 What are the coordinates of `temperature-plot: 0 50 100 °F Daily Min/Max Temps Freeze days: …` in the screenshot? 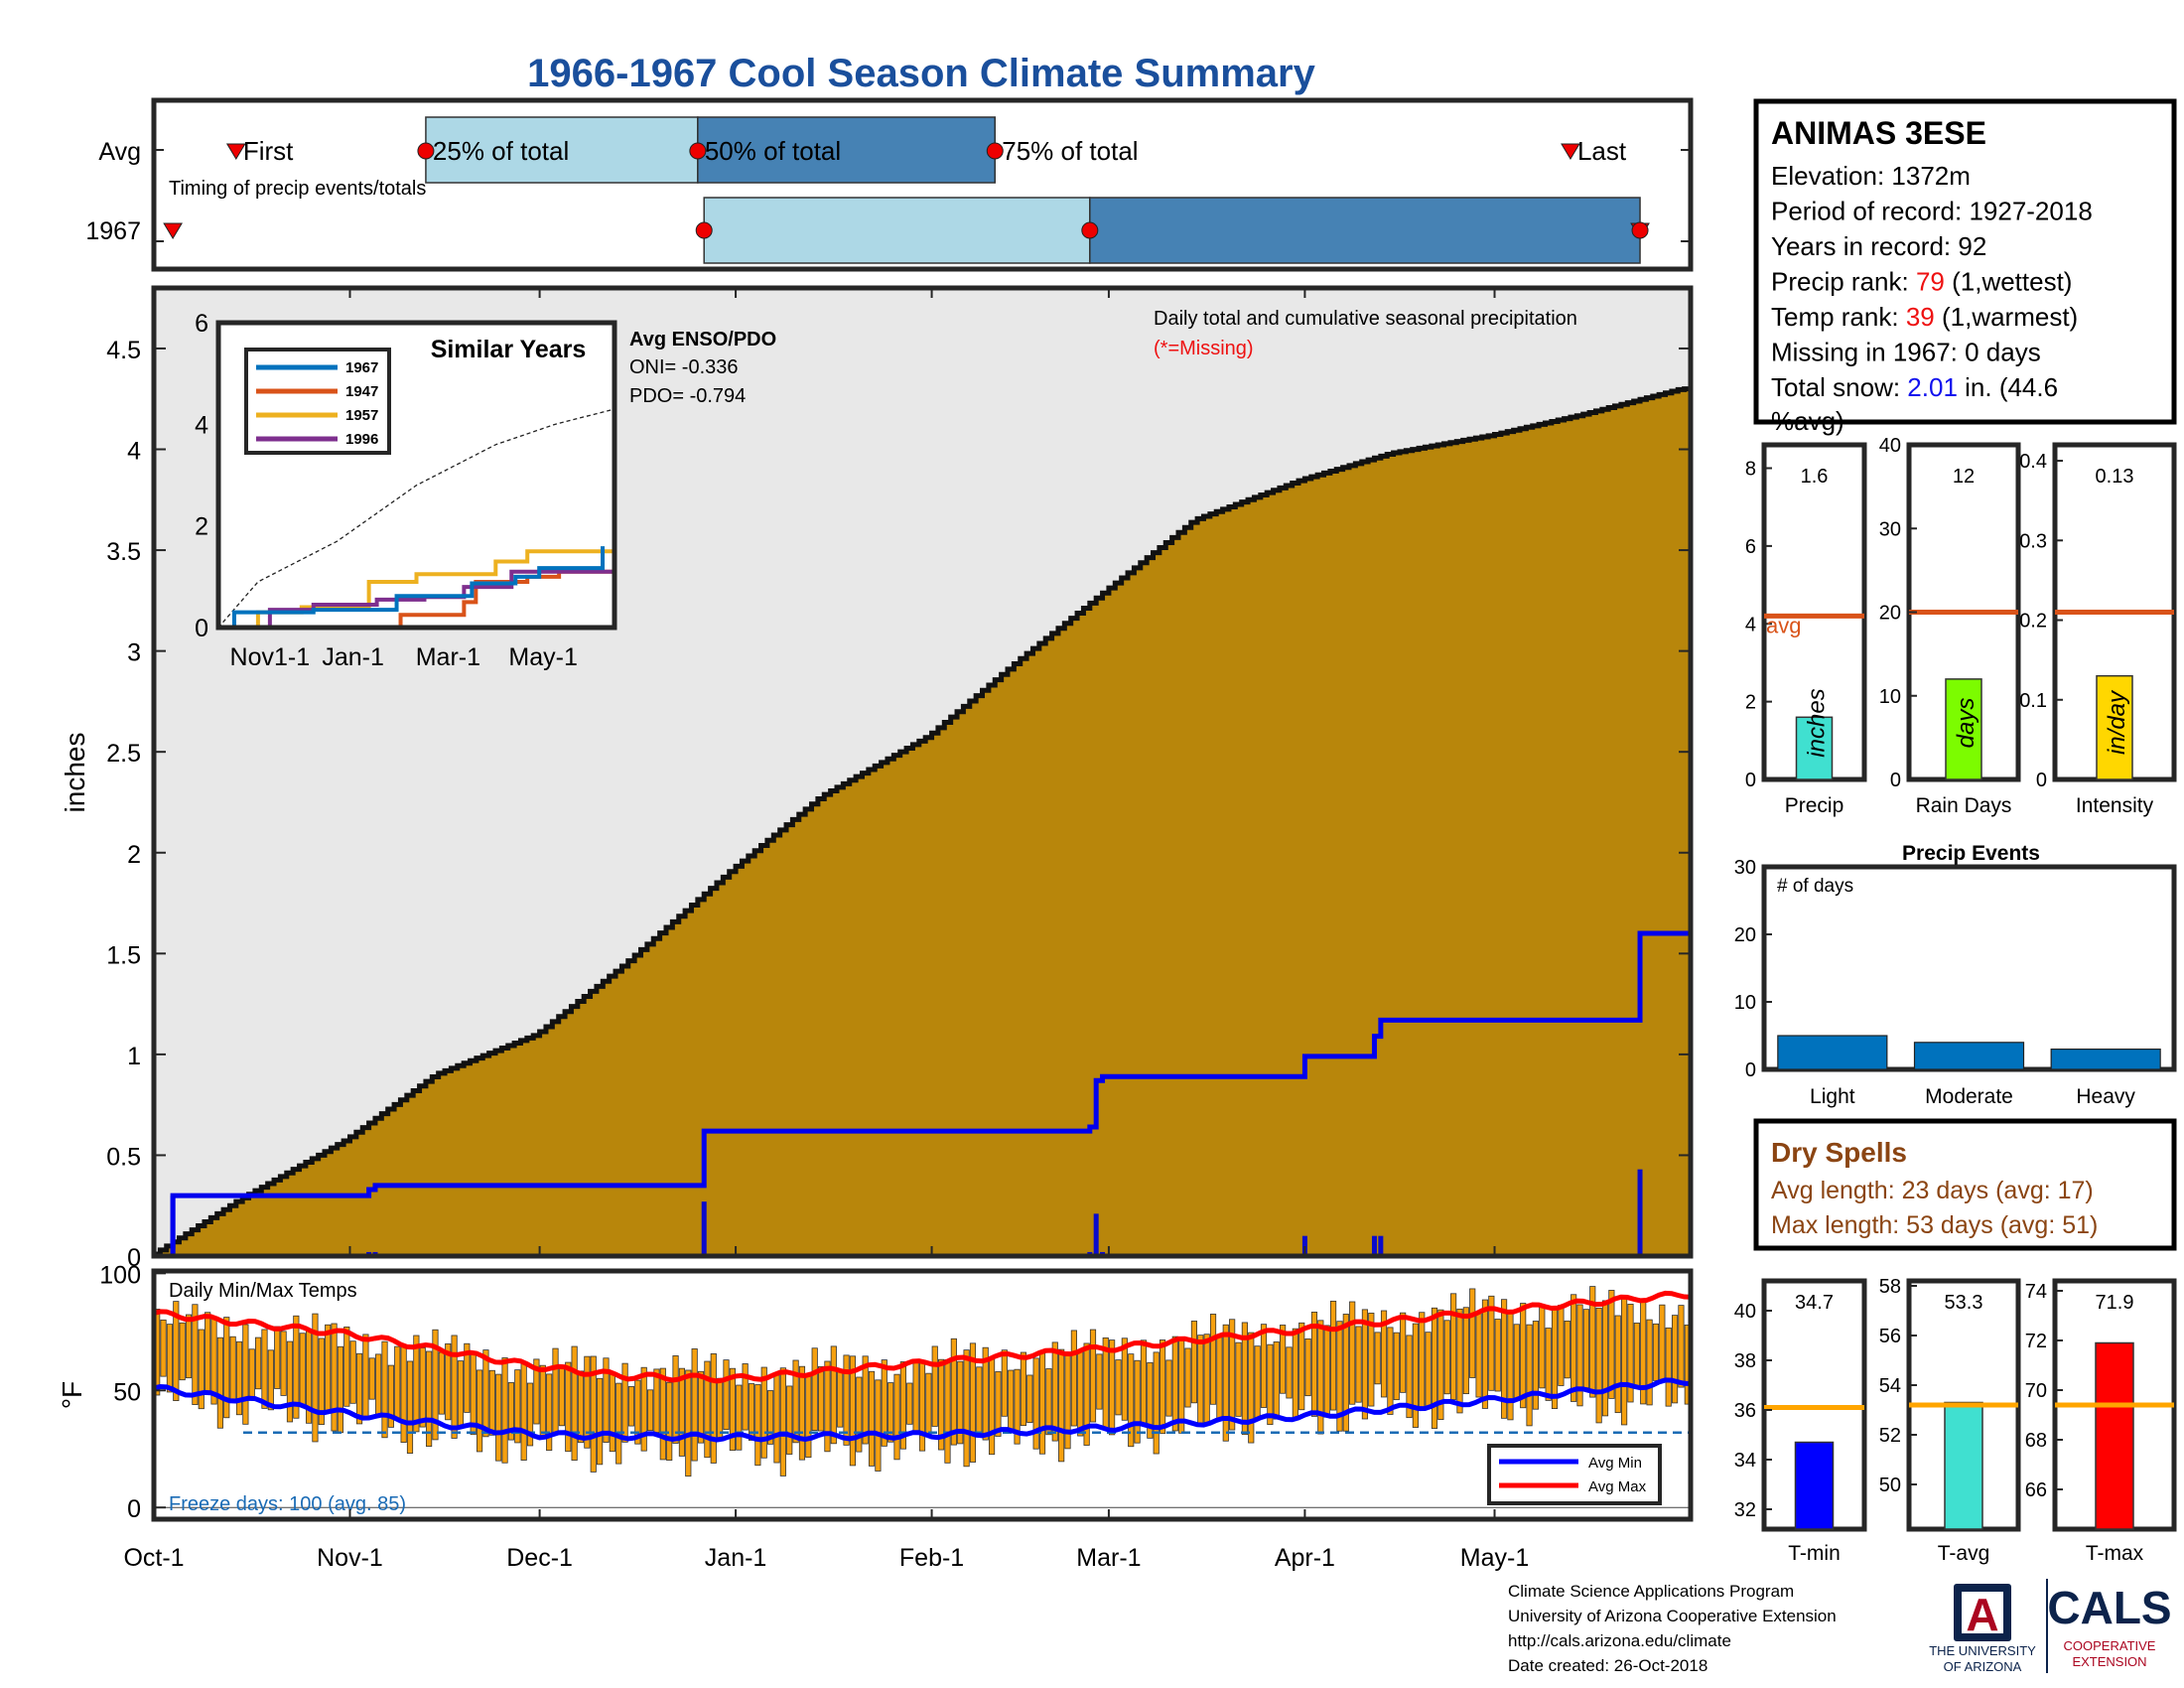 It's located at (875, 1392).